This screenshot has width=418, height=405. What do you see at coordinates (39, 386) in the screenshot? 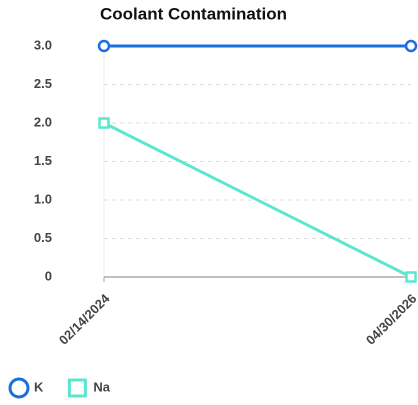
I see `legend-label: K` at bounding box center [39, 386].